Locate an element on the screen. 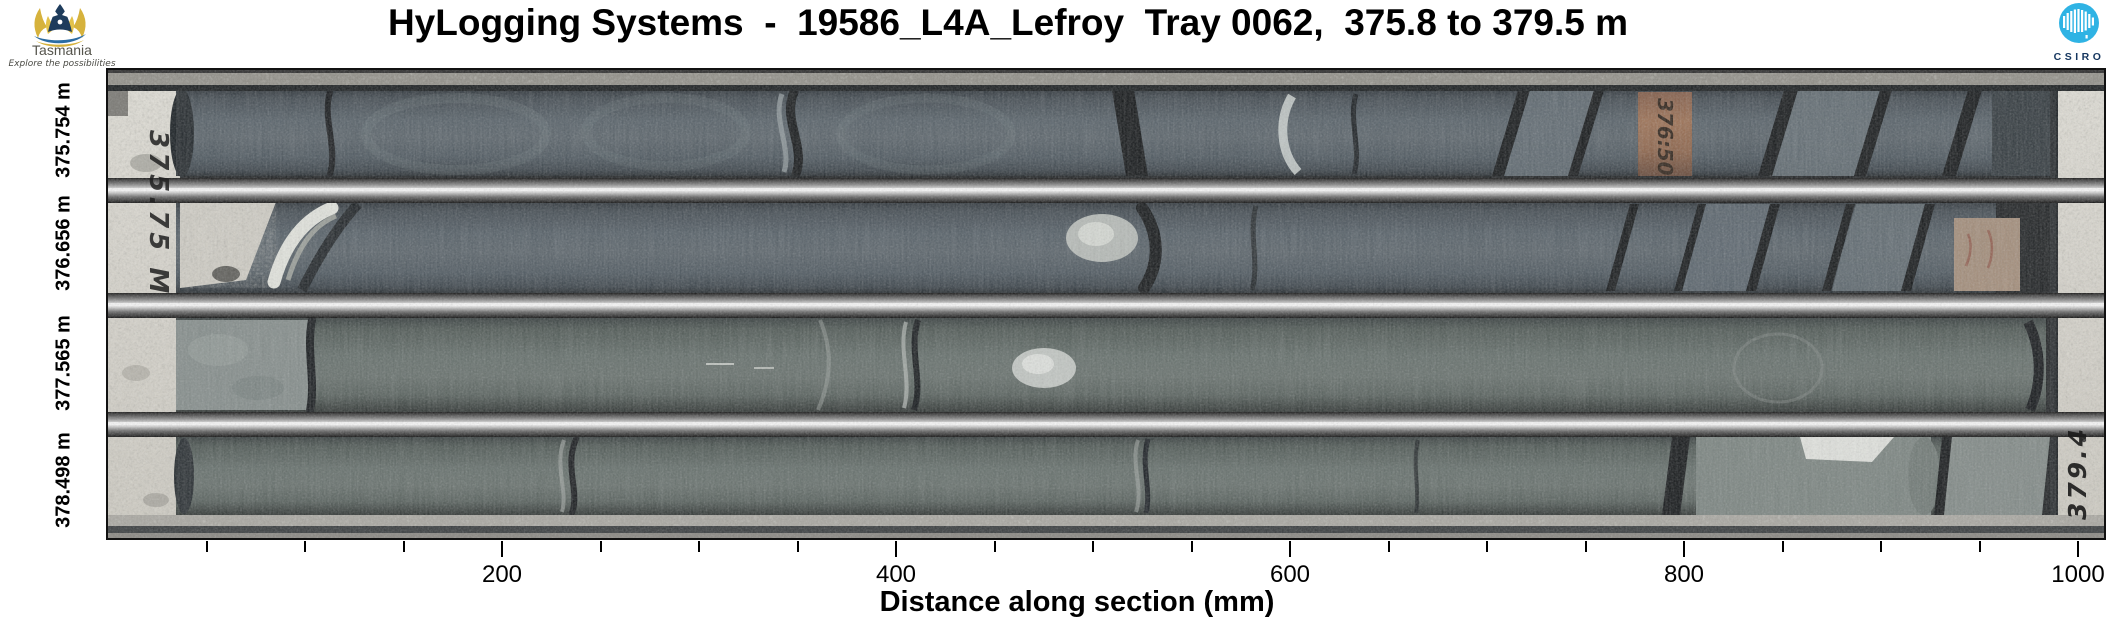 The width and height of the screenshot is (2126, 626). depth-label-row4: 378.498 m is located at coordinates (63, 480).